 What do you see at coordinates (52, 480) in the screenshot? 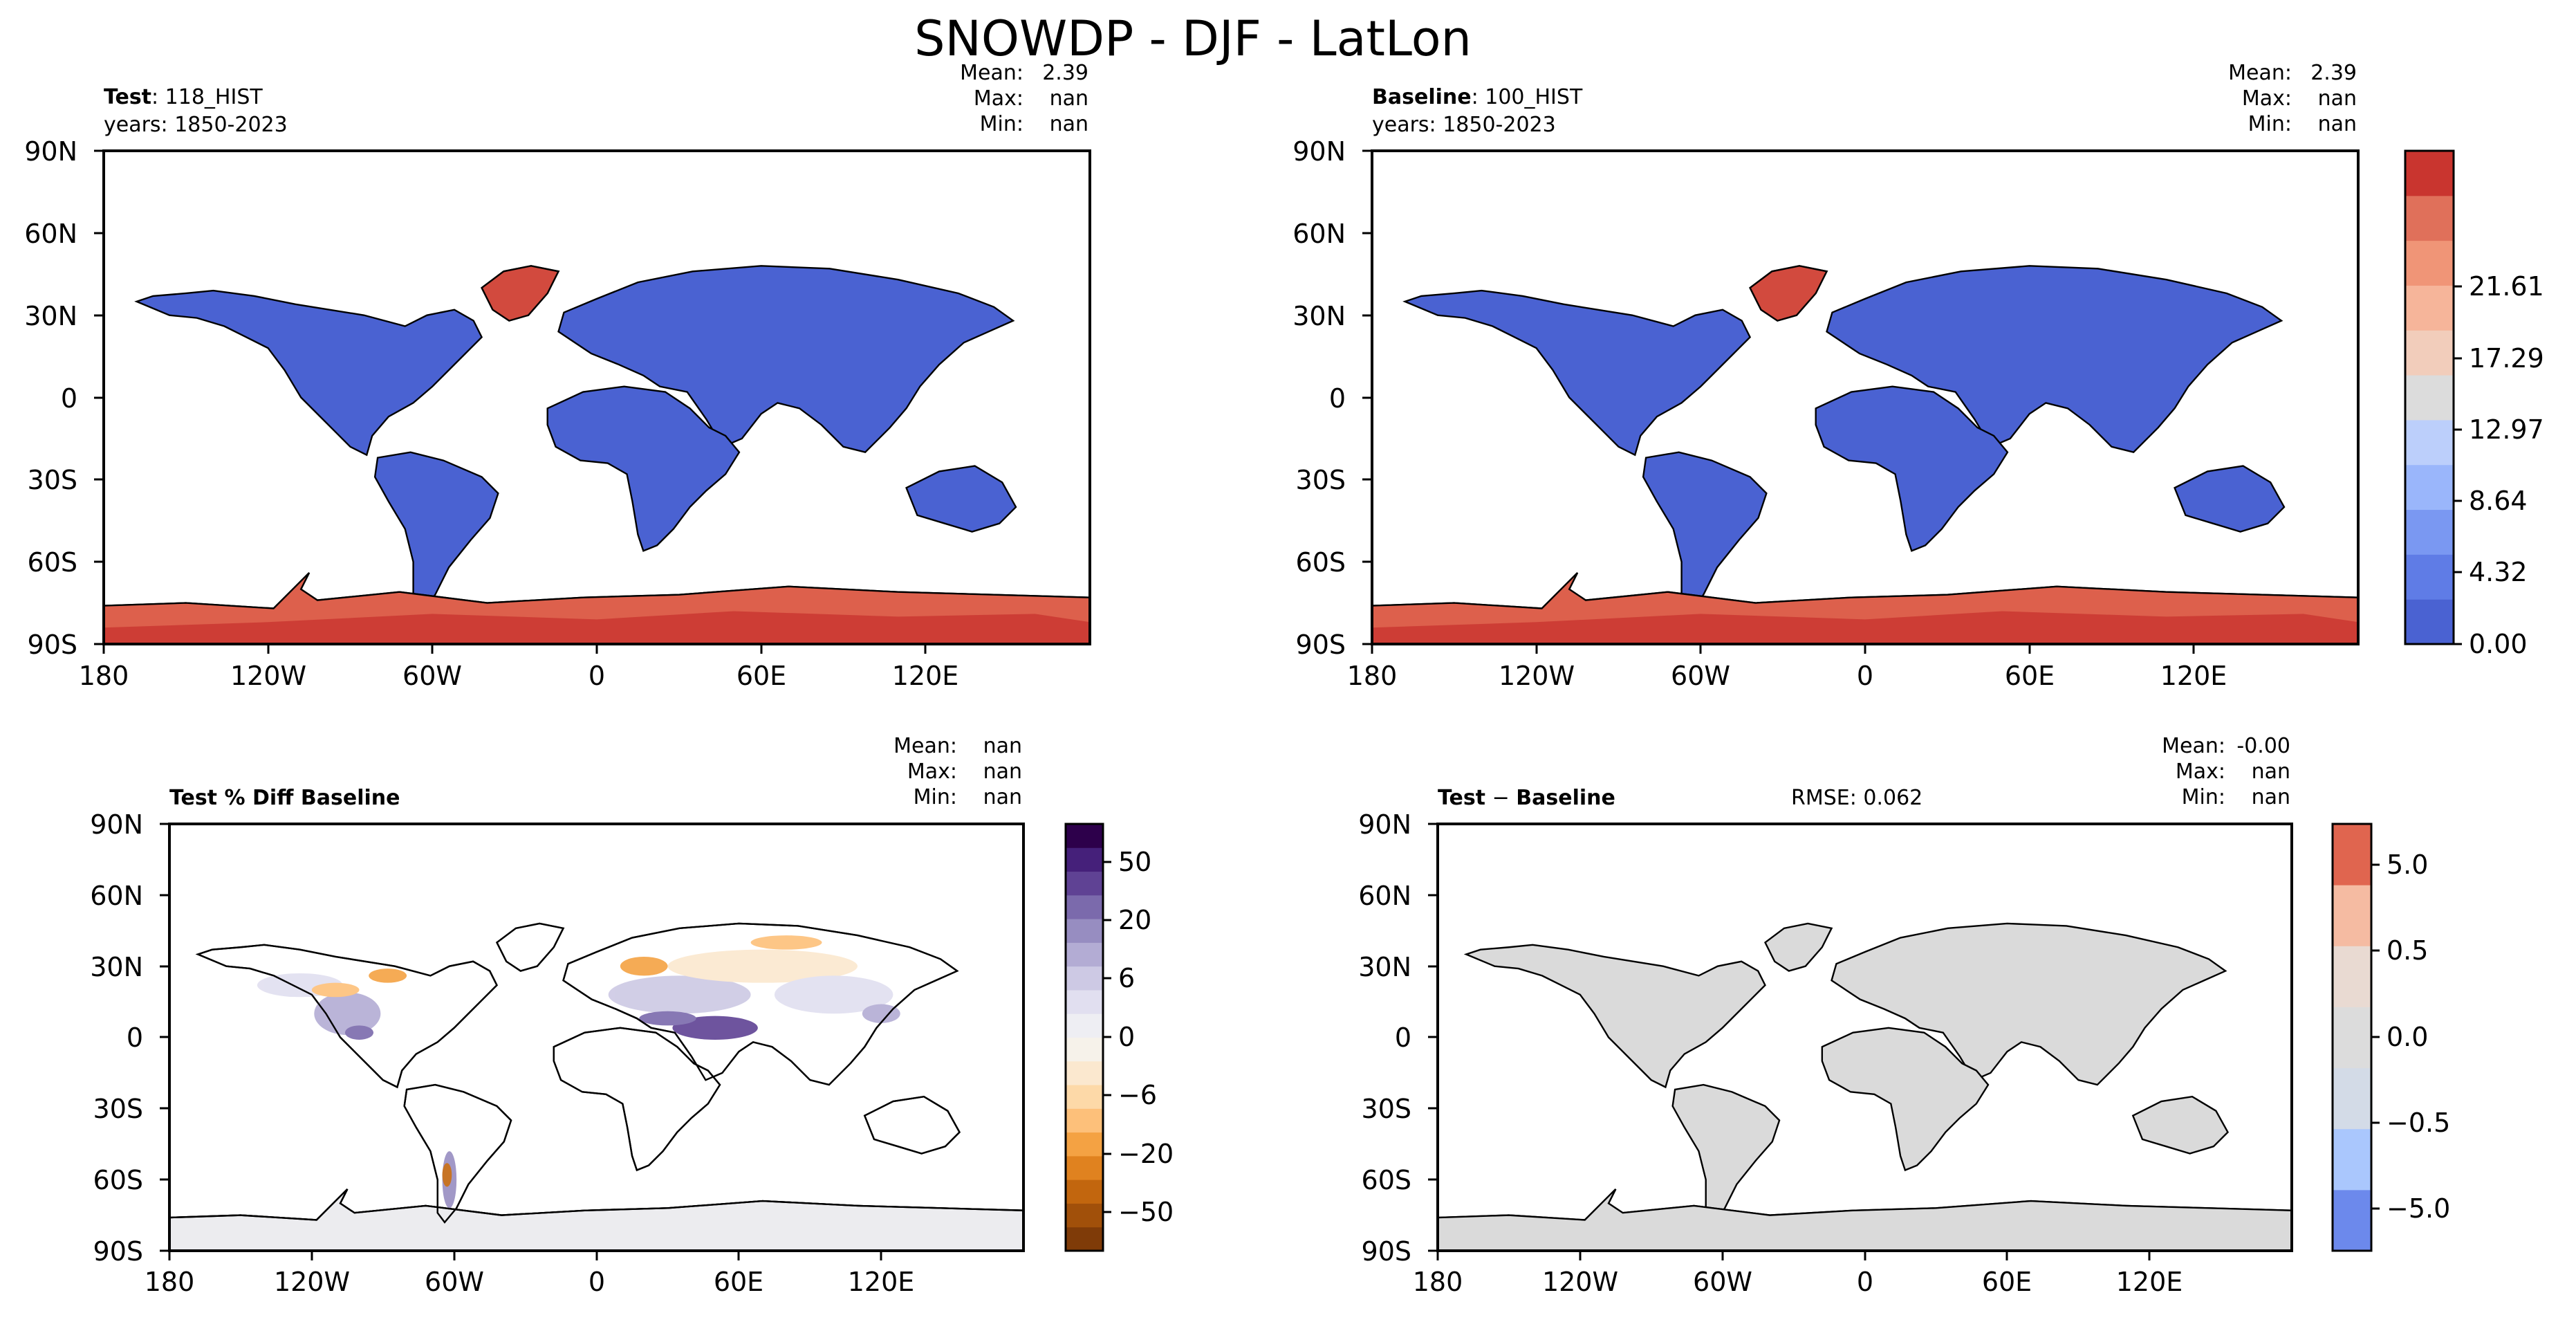
I see `y-tick-label: 30S` at bounding box center [52, 480].